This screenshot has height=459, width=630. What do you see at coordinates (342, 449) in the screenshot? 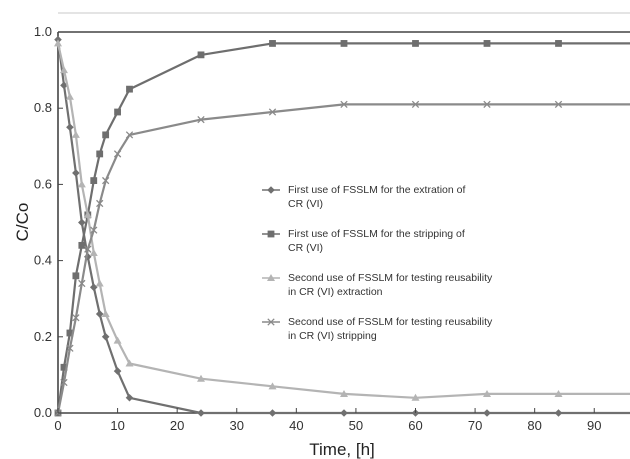
I see `x-axis-title: Time, [h]` at bounding box center [342, 449].